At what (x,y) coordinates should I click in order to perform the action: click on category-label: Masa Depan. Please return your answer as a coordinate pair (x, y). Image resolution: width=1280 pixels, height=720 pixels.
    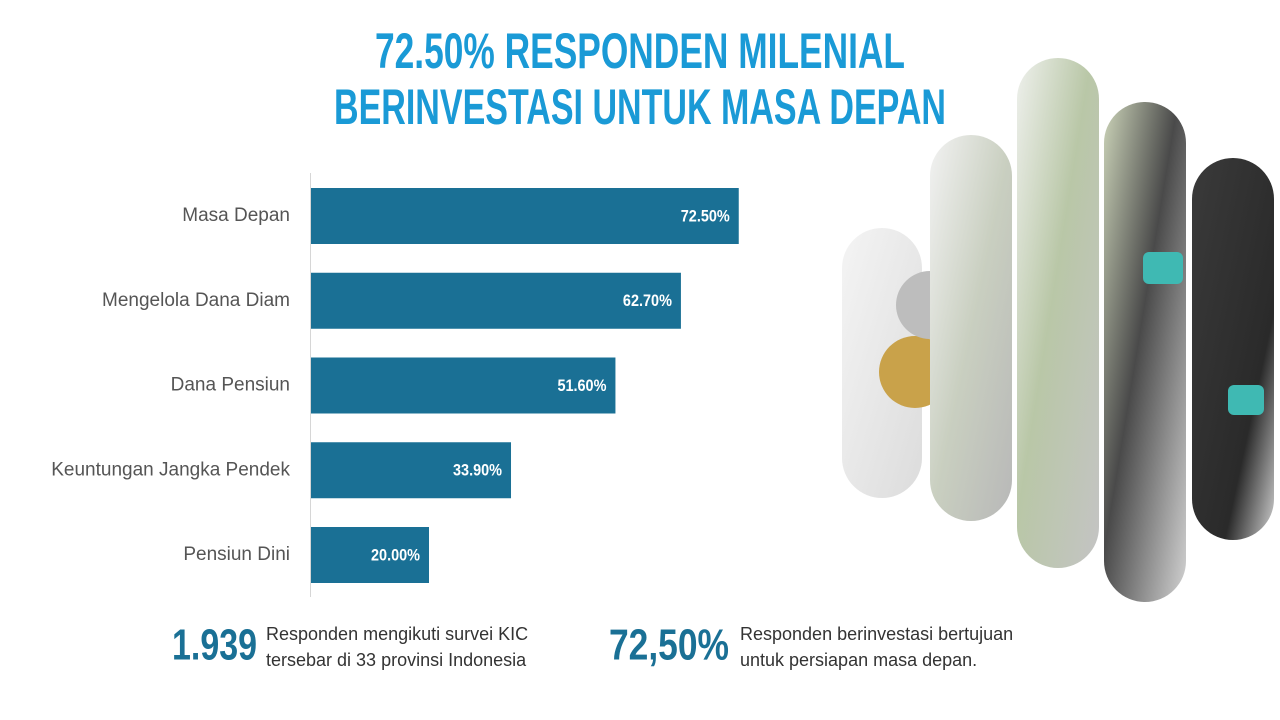
    Looking at the image, I should click on (236, 215).